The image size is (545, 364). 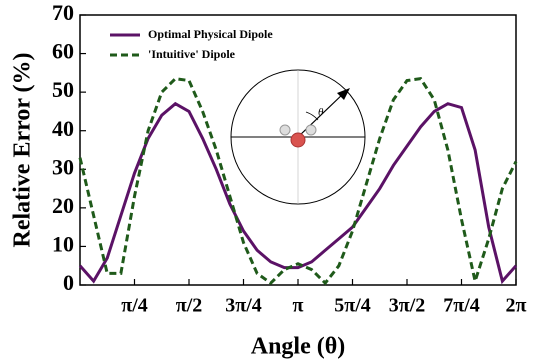 What do you see at coordinates (68, 282) in the screenshot?
I see `y-tick-label: 0` at bounding box center [68, 282].